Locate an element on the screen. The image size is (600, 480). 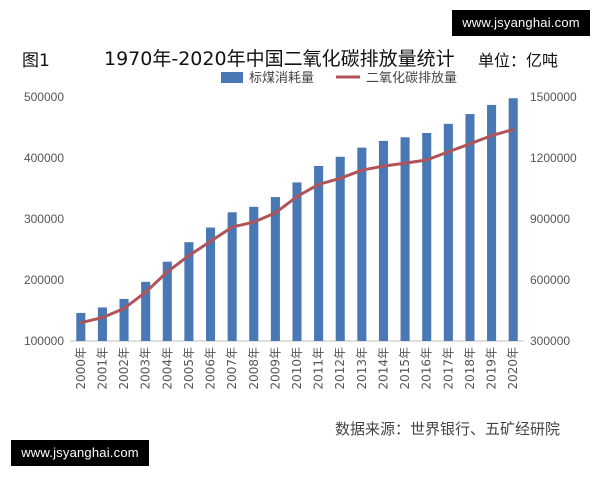
x-tick-label: 2000年 is located at coordinates (81, 368).